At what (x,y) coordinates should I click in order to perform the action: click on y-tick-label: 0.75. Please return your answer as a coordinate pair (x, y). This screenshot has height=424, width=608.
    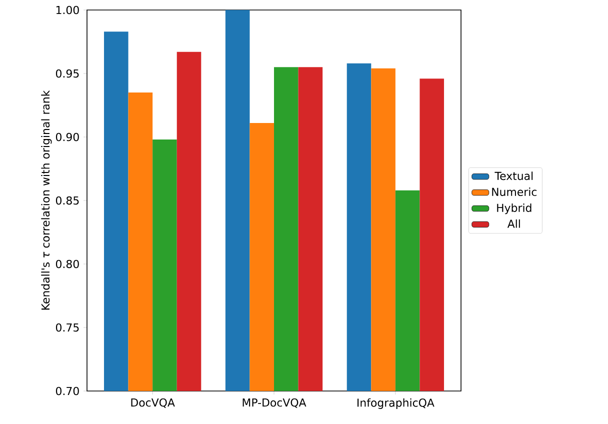
    Looking at the image, I should click on (67, 327).